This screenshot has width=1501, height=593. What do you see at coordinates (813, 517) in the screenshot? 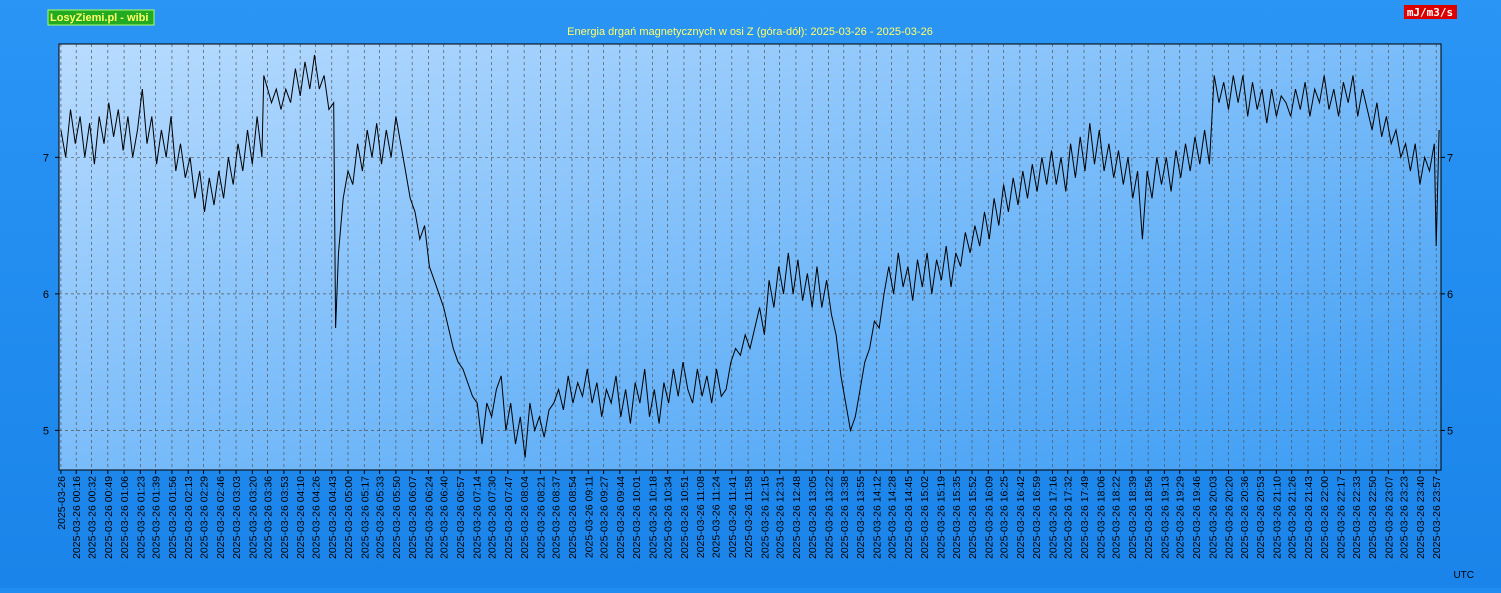
I see `x-tick-label: 2025-03-26 13:05` at bounding box center [813, 517].